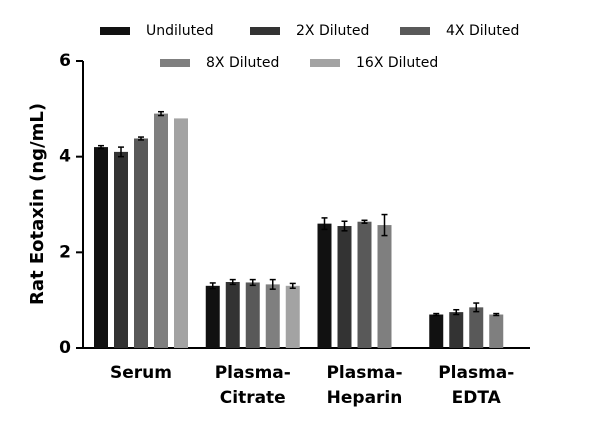  Describe the element at coordinates (476, 385) in the screenshot. I see `x-tick-label: Plasma-EDTA` at that location.